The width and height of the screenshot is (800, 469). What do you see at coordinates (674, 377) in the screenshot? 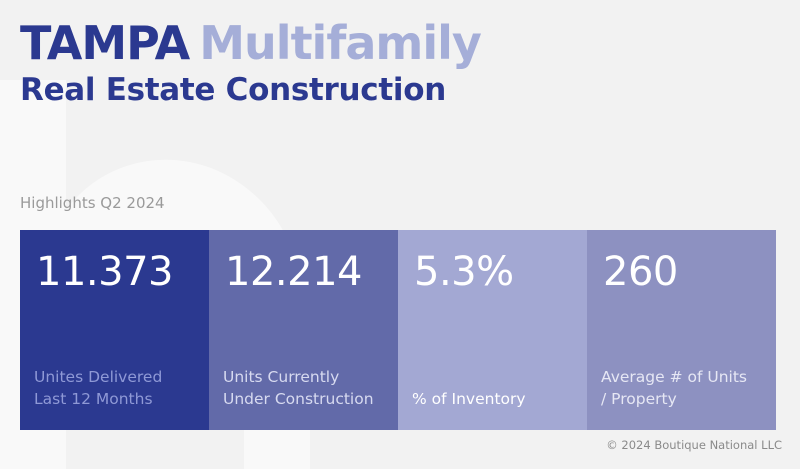
I see `stat-label-line: Average # of Units` at bounding box center [674, 377].